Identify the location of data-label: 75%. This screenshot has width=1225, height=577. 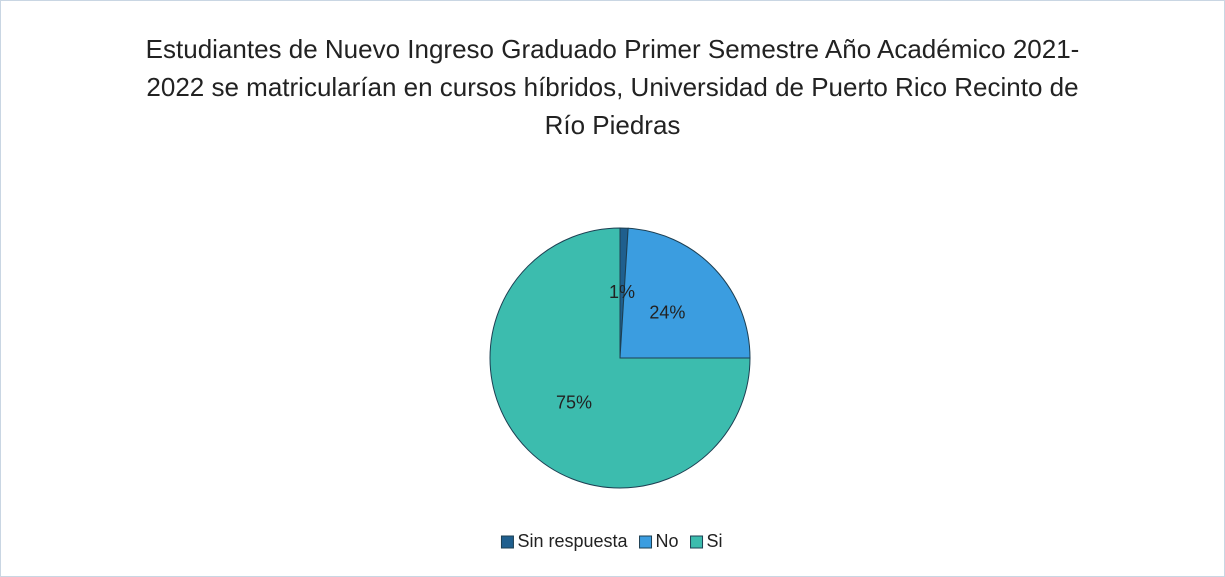
(574, 403).